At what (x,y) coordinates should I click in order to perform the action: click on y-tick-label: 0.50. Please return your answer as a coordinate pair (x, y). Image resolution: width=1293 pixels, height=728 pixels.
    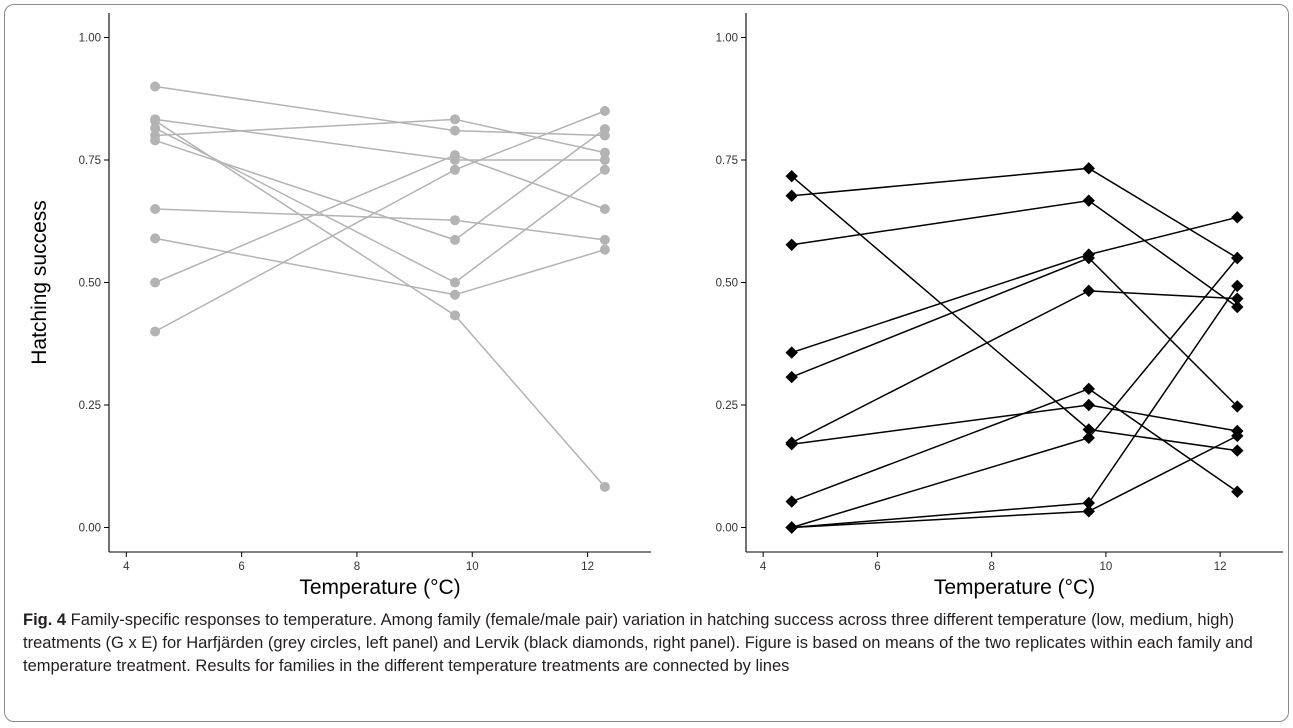
    Looking at the image, I should click on (90, 284).